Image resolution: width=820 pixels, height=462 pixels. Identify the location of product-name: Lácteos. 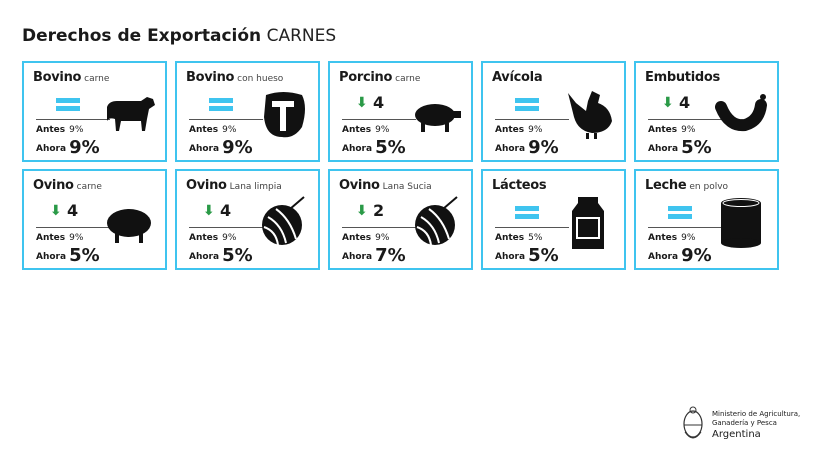
(519, 185).